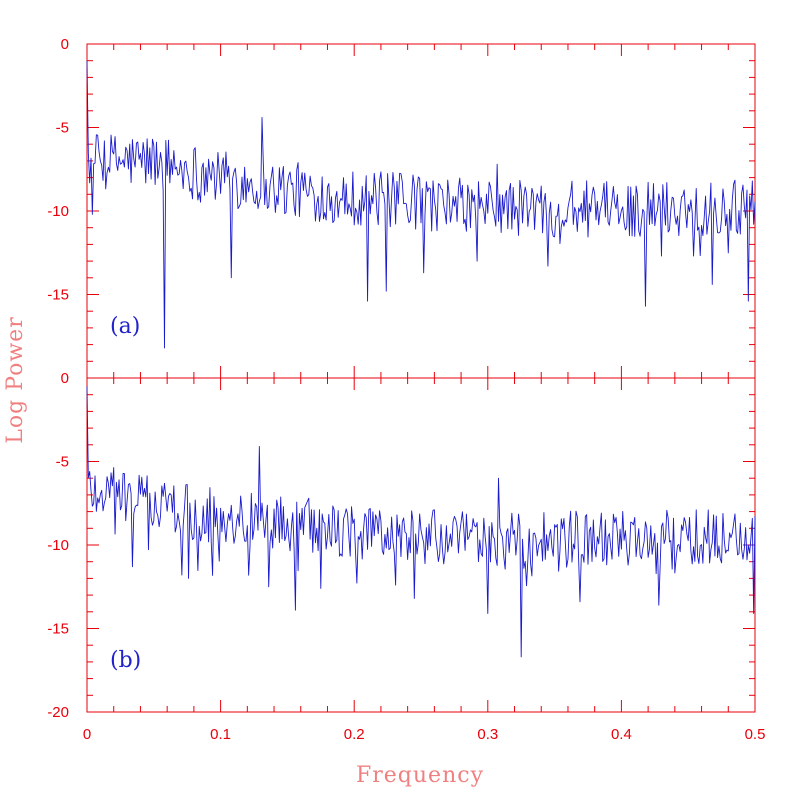 This screenshot has width=797, height=797. Describe the element at coordinates (487, 734) in the screenshot. I see `x-tick-label: 0.3` at that location.